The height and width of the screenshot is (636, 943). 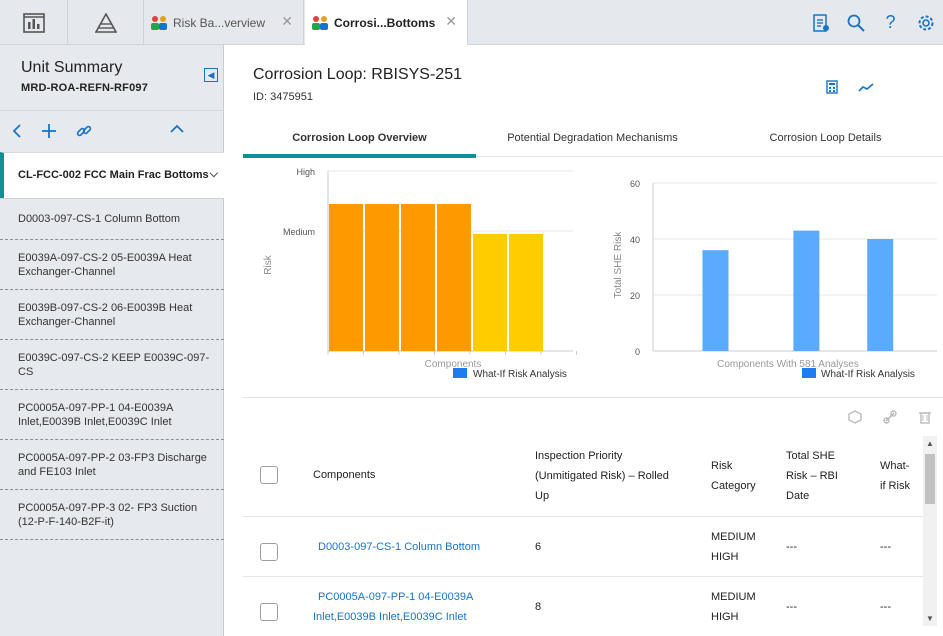 I want to click on header-line: if Risk, so click(x=895, y=486).